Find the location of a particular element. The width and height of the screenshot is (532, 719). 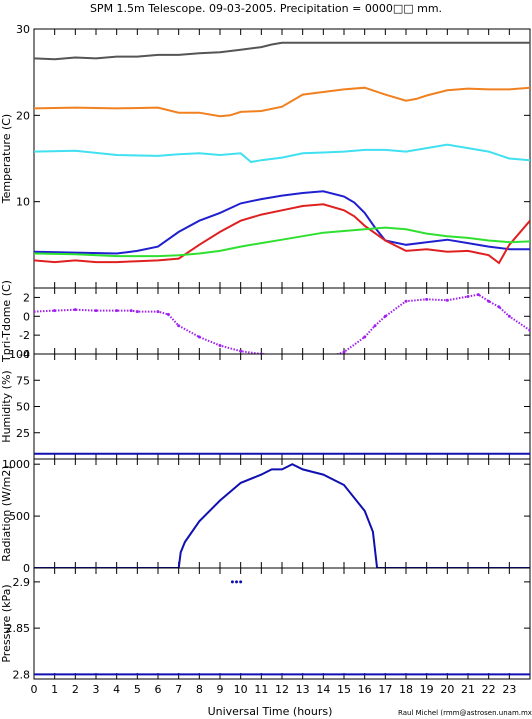

y-axis-label: Pressure (kPa) is located at coordinates (6, 623).